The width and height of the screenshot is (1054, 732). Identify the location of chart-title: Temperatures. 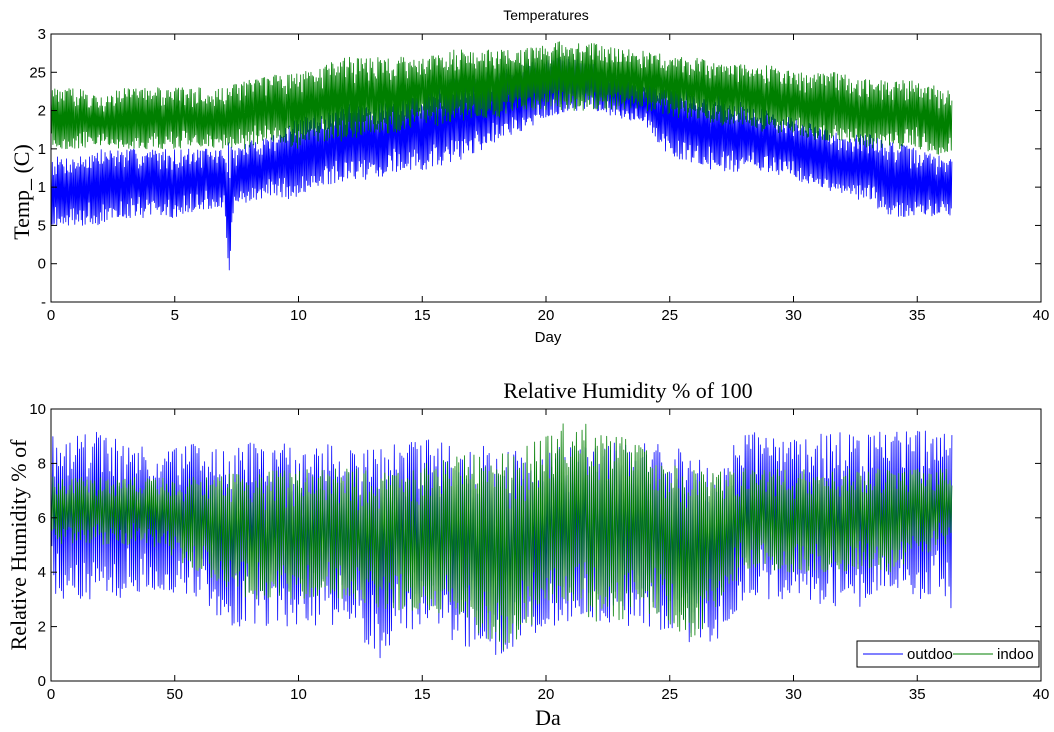
(546, 15).